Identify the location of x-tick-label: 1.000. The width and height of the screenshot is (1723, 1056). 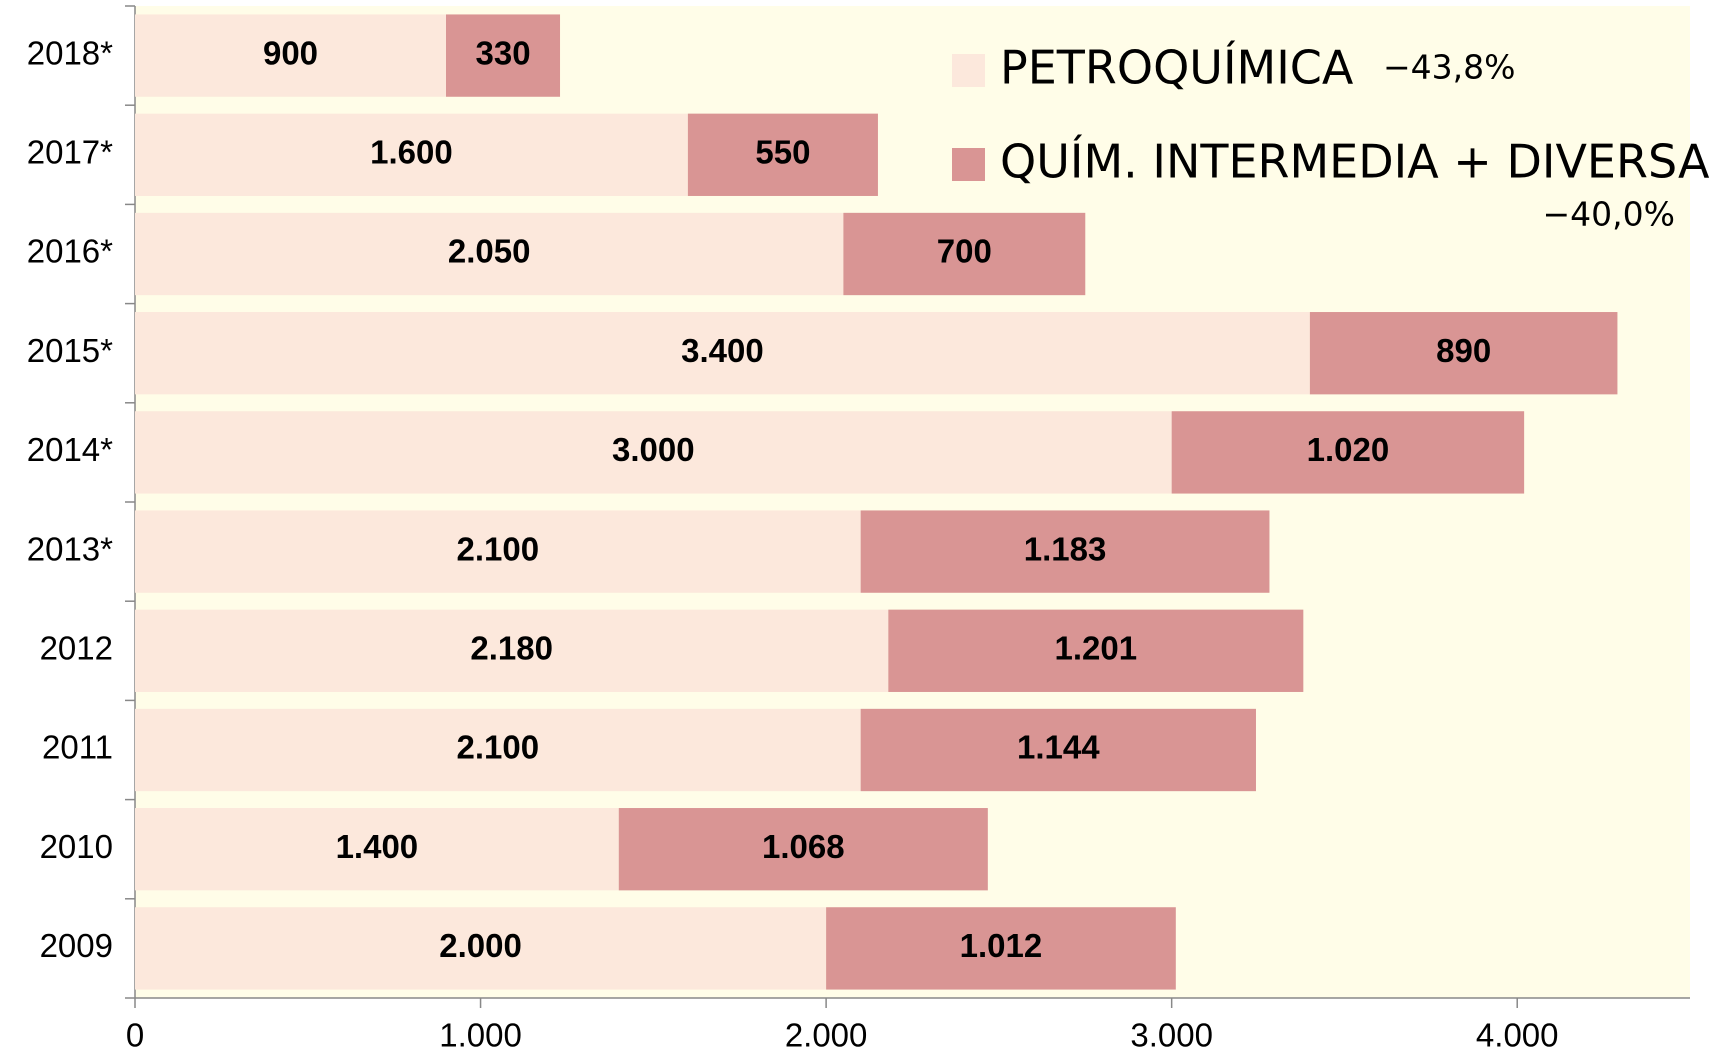
(480, 1035).